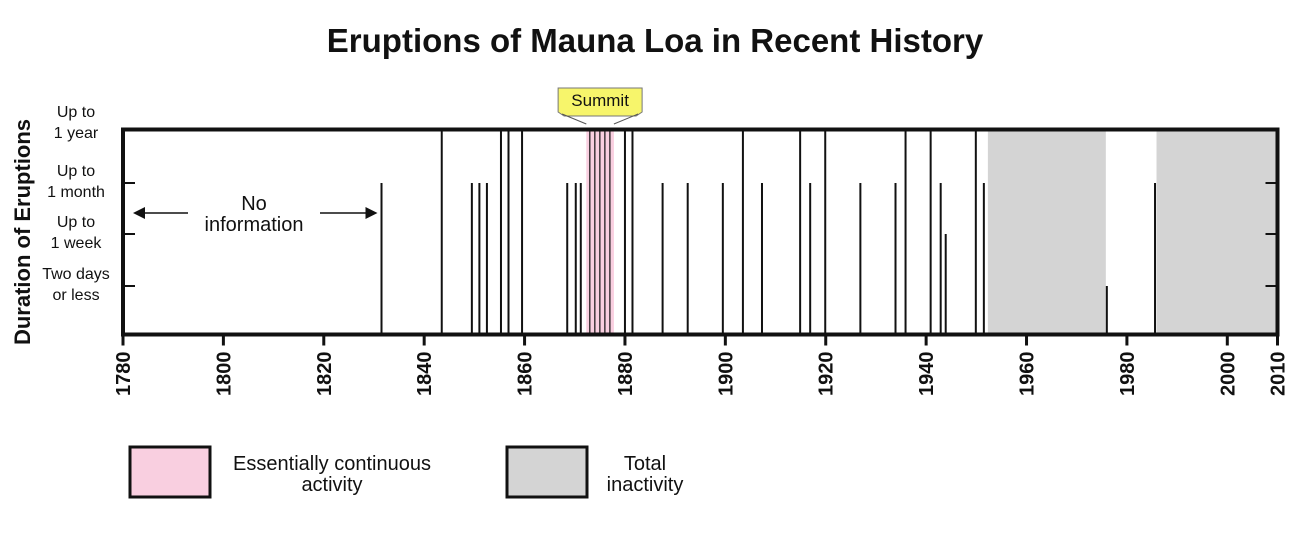  Describe the element at coordinates (254, 204) in the screenshot. I see `no-info-label-line1: No` at that location.